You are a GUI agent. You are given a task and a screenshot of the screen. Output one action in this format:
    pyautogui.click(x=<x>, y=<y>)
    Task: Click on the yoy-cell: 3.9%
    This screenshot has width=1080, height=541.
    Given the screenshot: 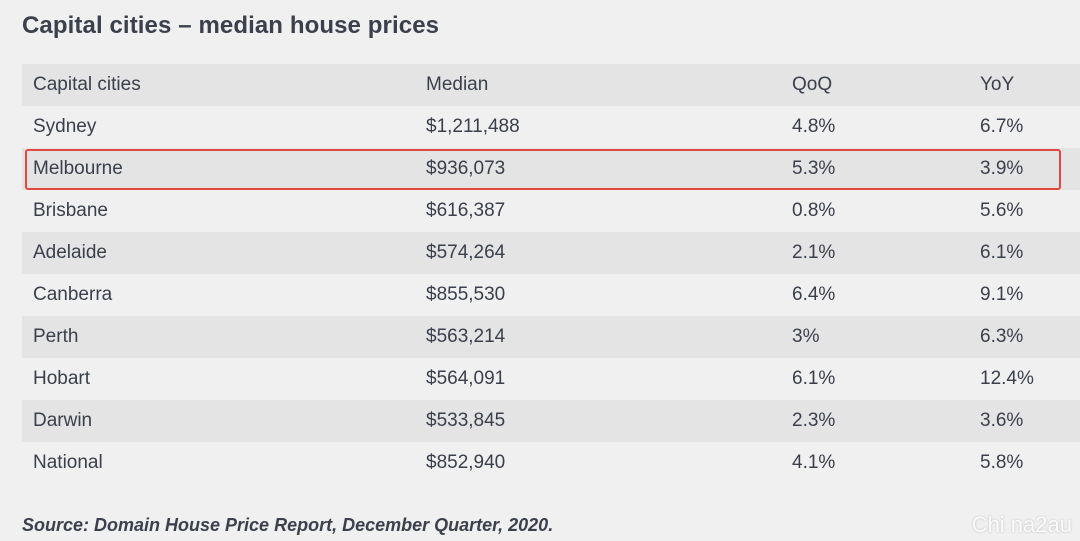 What is the action you would take?
    pyautogui.click(x=1002, y=168)
    